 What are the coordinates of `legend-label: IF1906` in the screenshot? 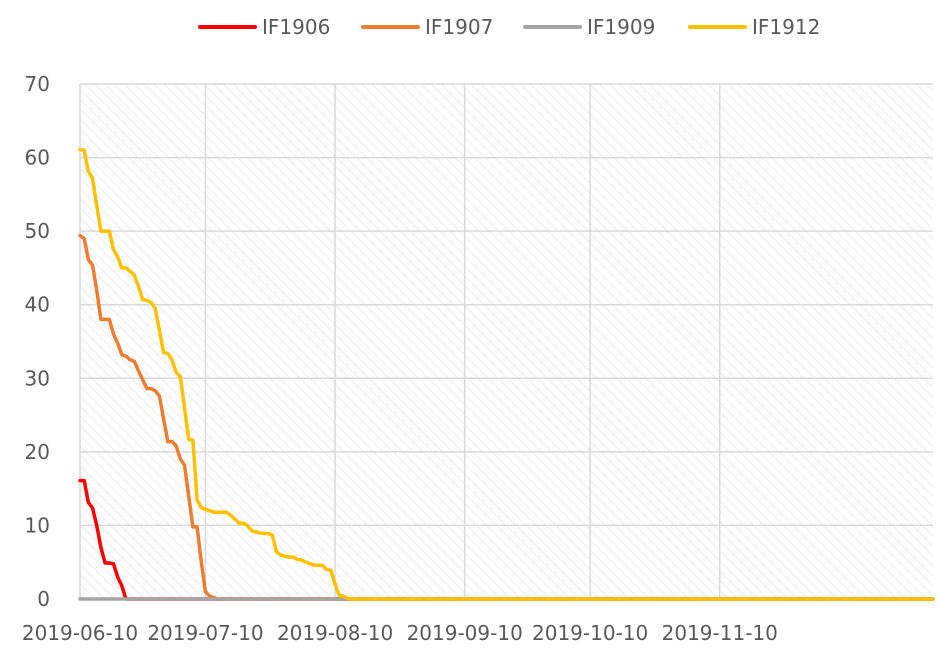 It's located at (296, 27).